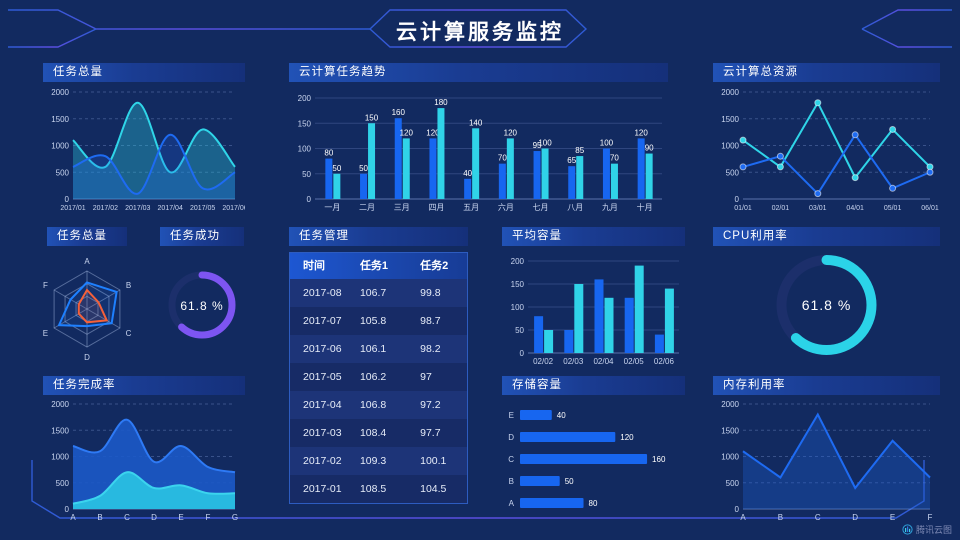  What do you see at coordinates (927, 529) in the screenshot?
I see `brand-watermark: 腾讯云图` at bounding box center [927, 529].